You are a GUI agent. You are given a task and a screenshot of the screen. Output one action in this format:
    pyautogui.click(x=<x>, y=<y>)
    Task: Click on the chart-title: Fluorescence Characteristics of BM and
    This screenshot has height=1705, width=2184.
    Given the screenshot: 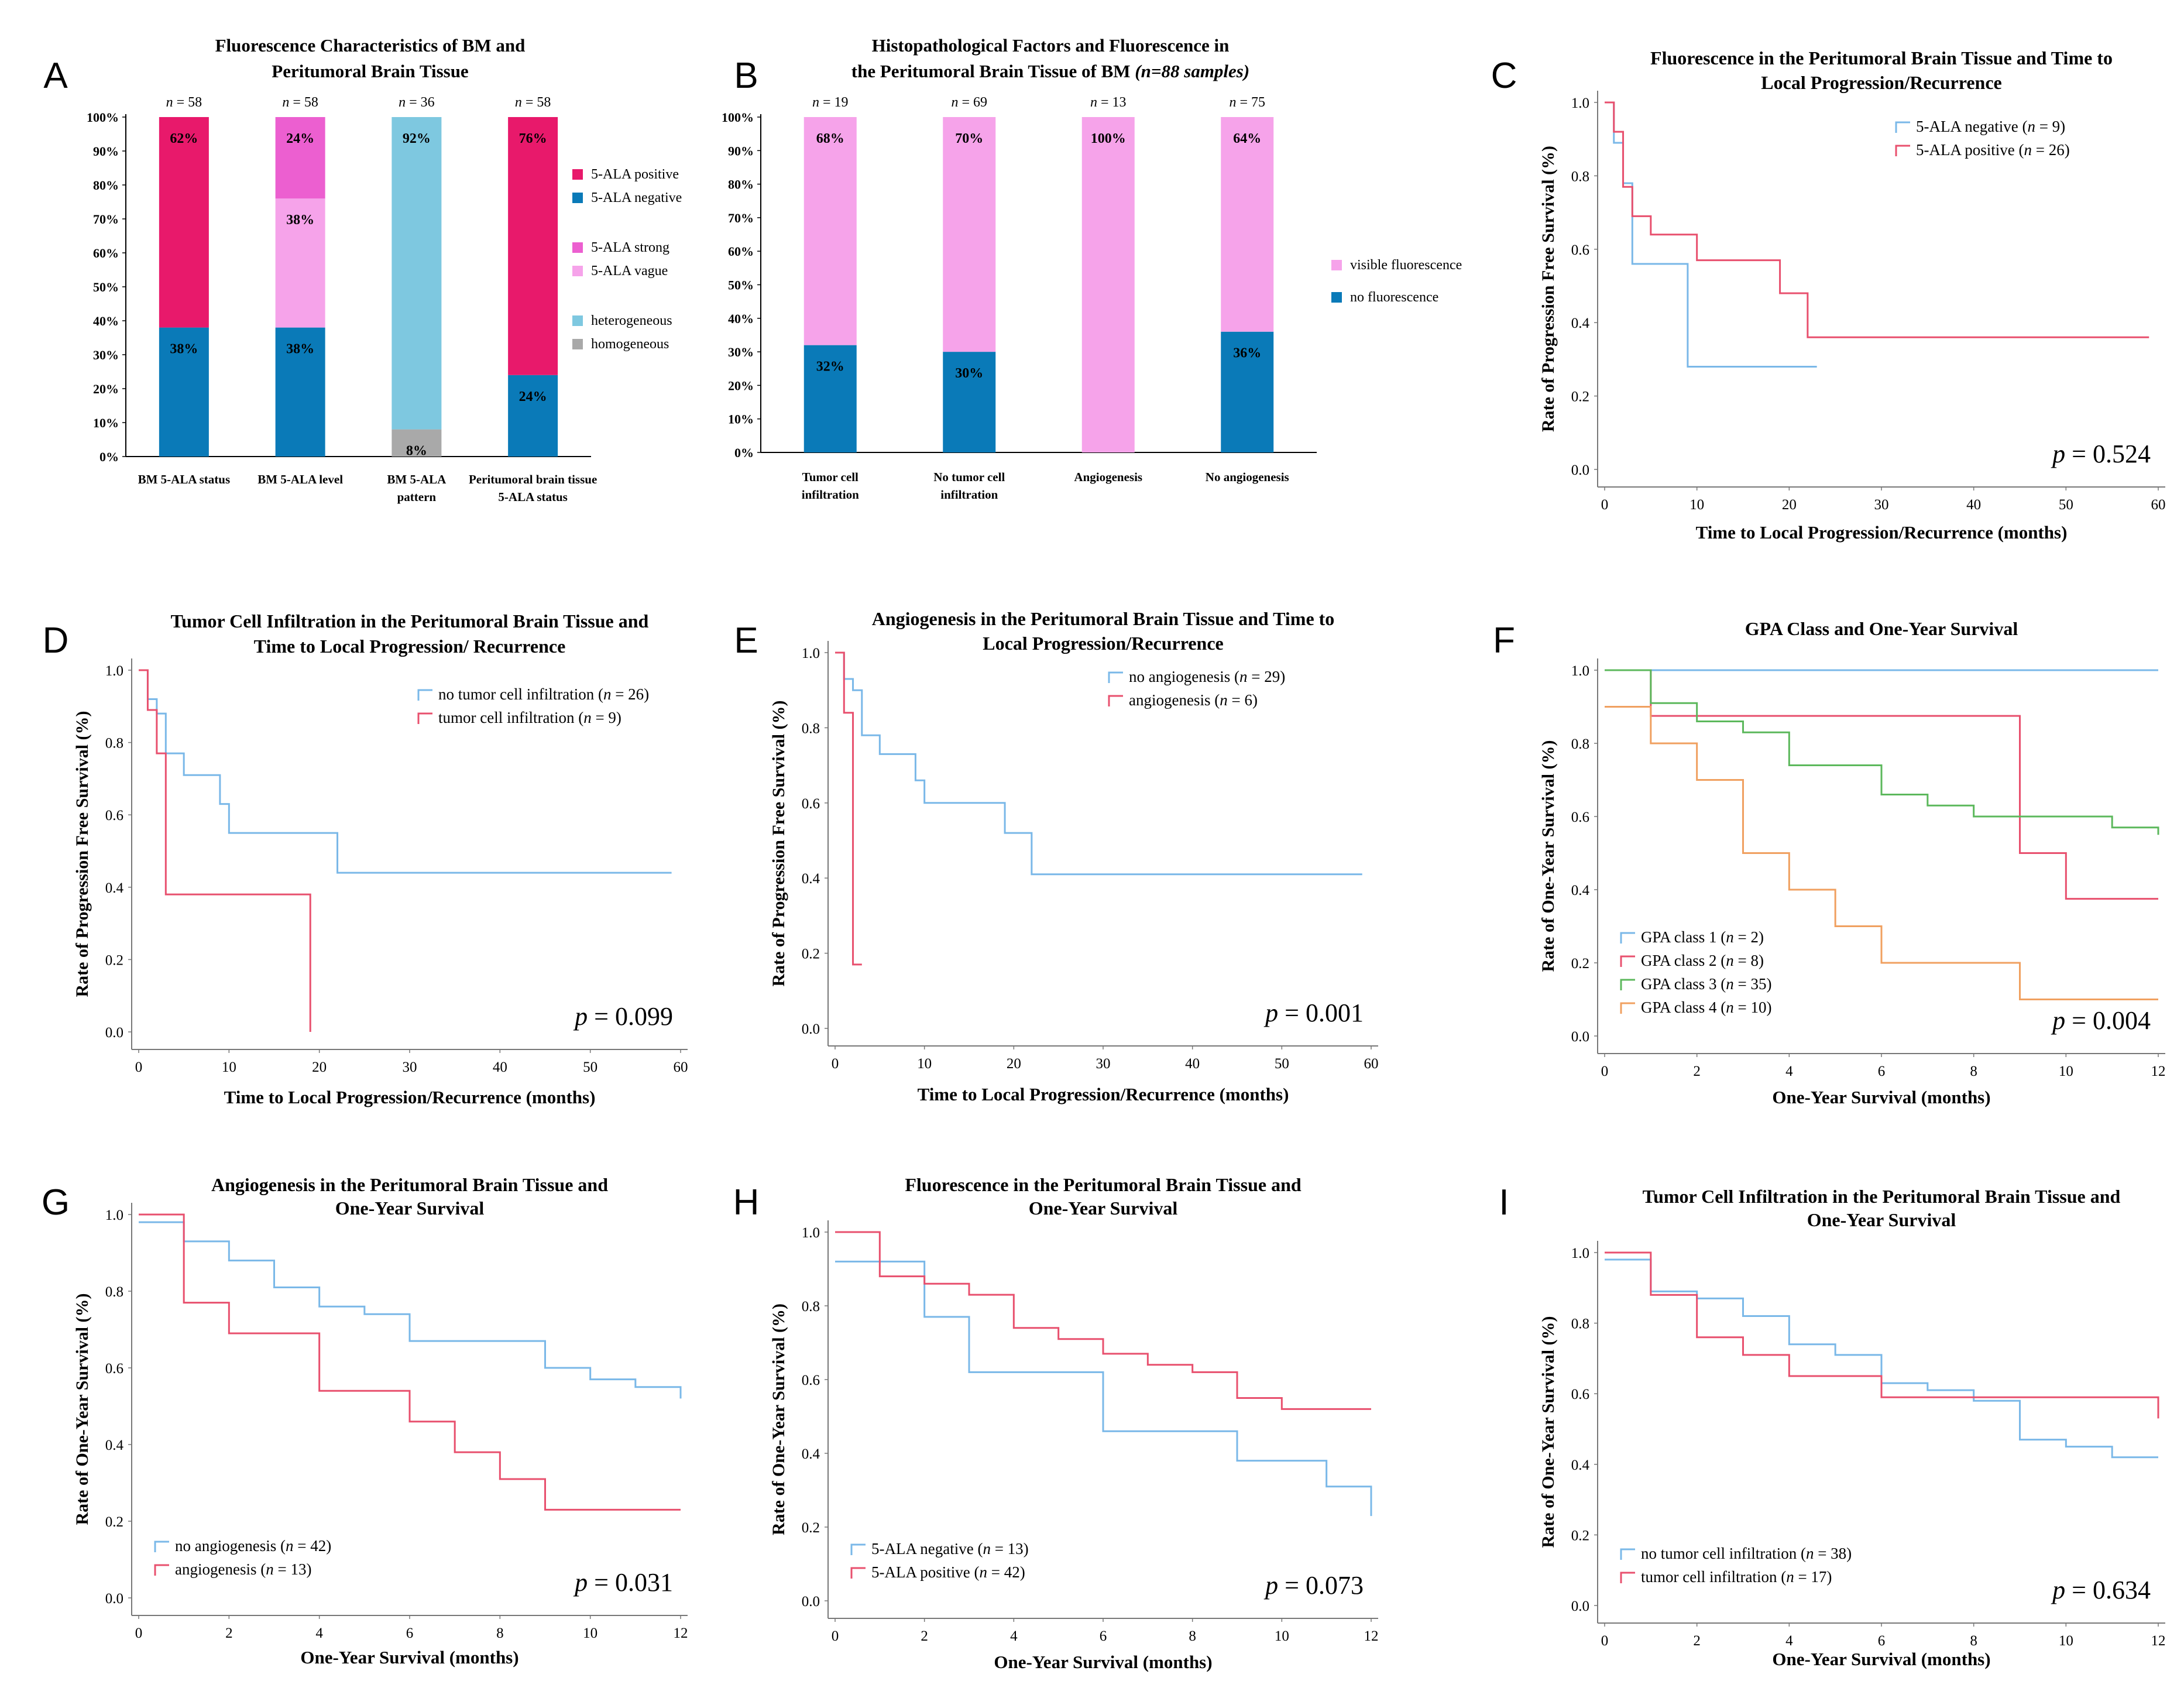 What is the action you would take?
    pyautogui.click(x=370, y=45)
    